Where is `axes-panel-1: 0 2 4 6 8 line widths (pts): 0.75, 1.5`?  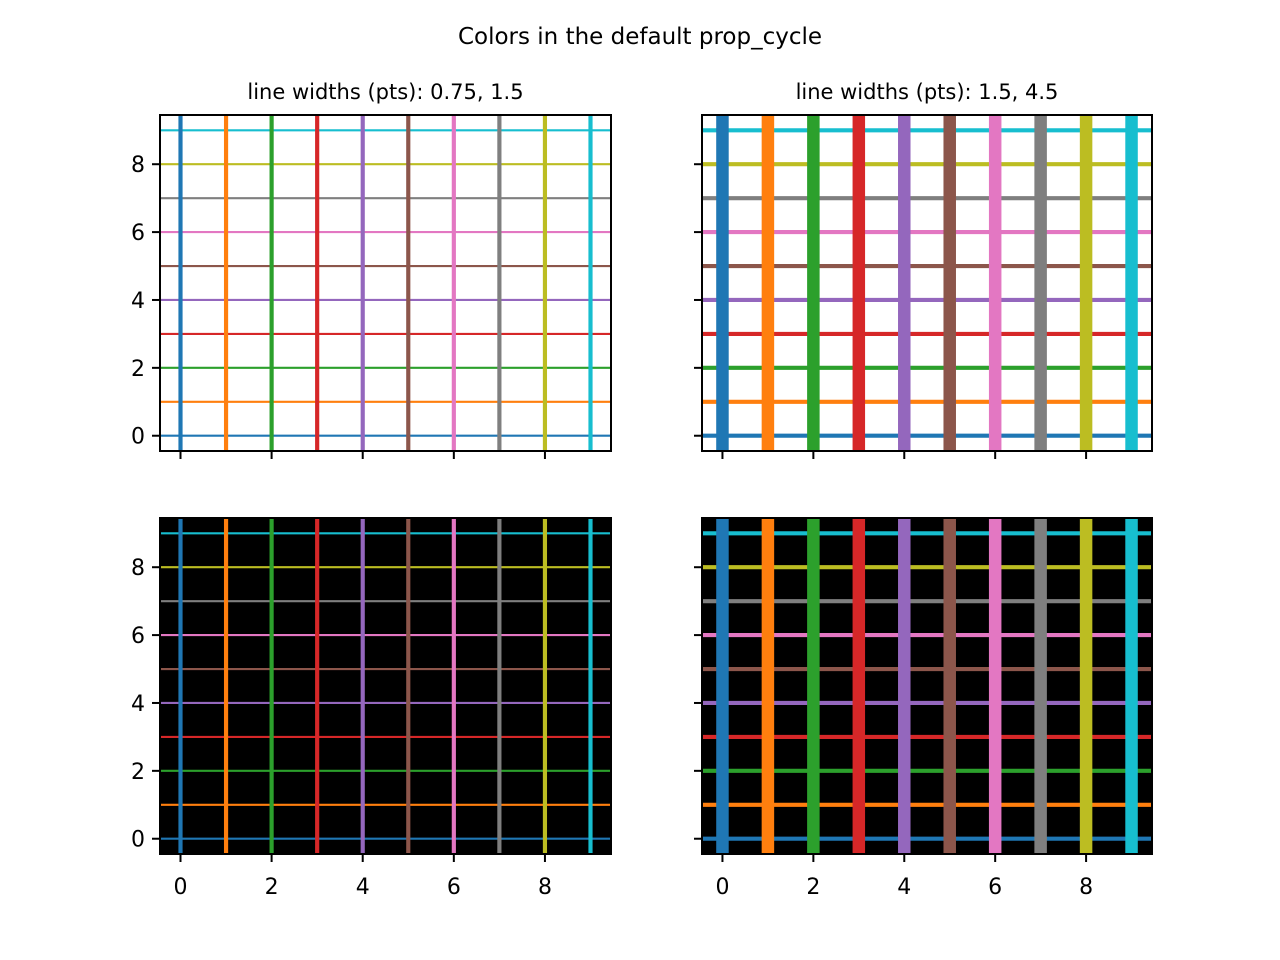
axes-panel-1: 0 2 4 6 8 line widths (pts): 0.75, 1.5 is located at coordinates (371, 269).